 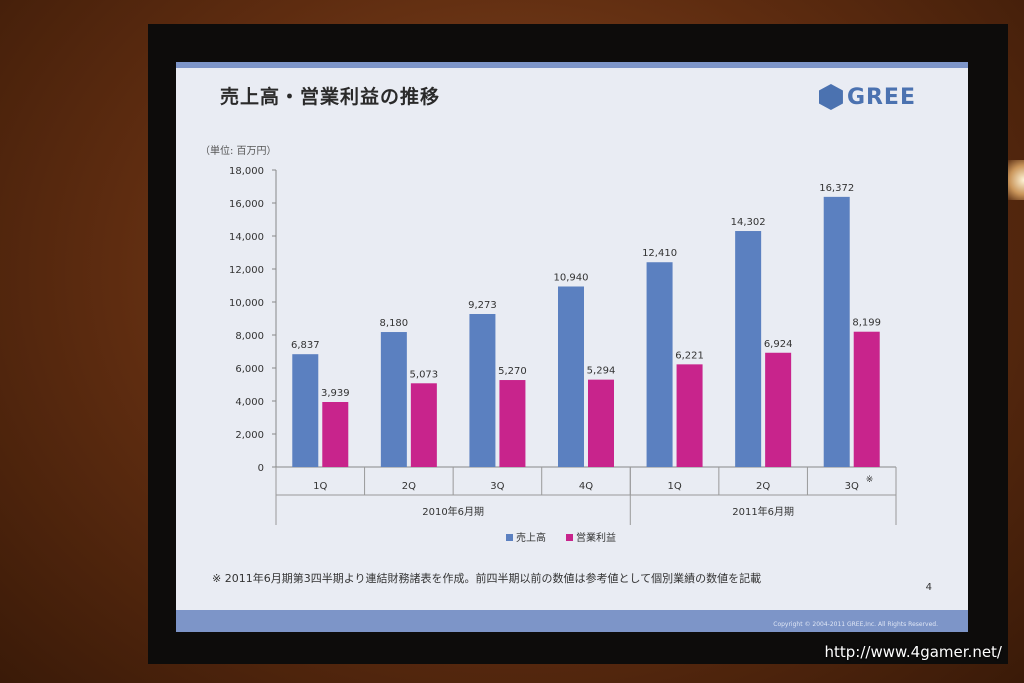 I want to click on gree-logo: GREE, so click(x=867, y=97).